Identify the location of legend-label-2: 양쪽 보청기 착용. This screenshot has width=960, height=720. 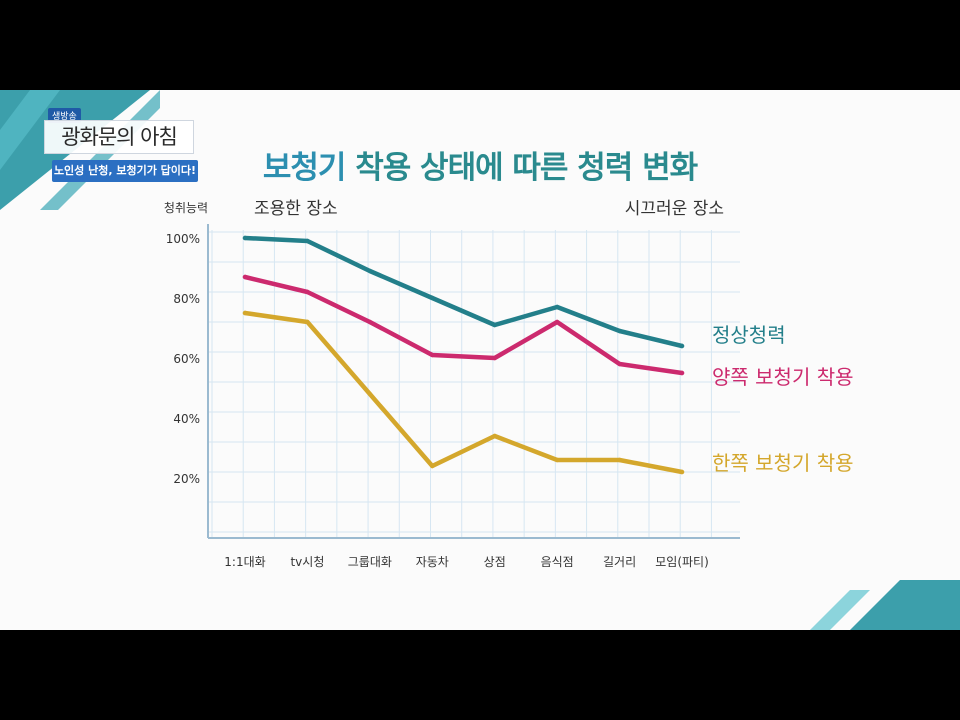
(783, 377).